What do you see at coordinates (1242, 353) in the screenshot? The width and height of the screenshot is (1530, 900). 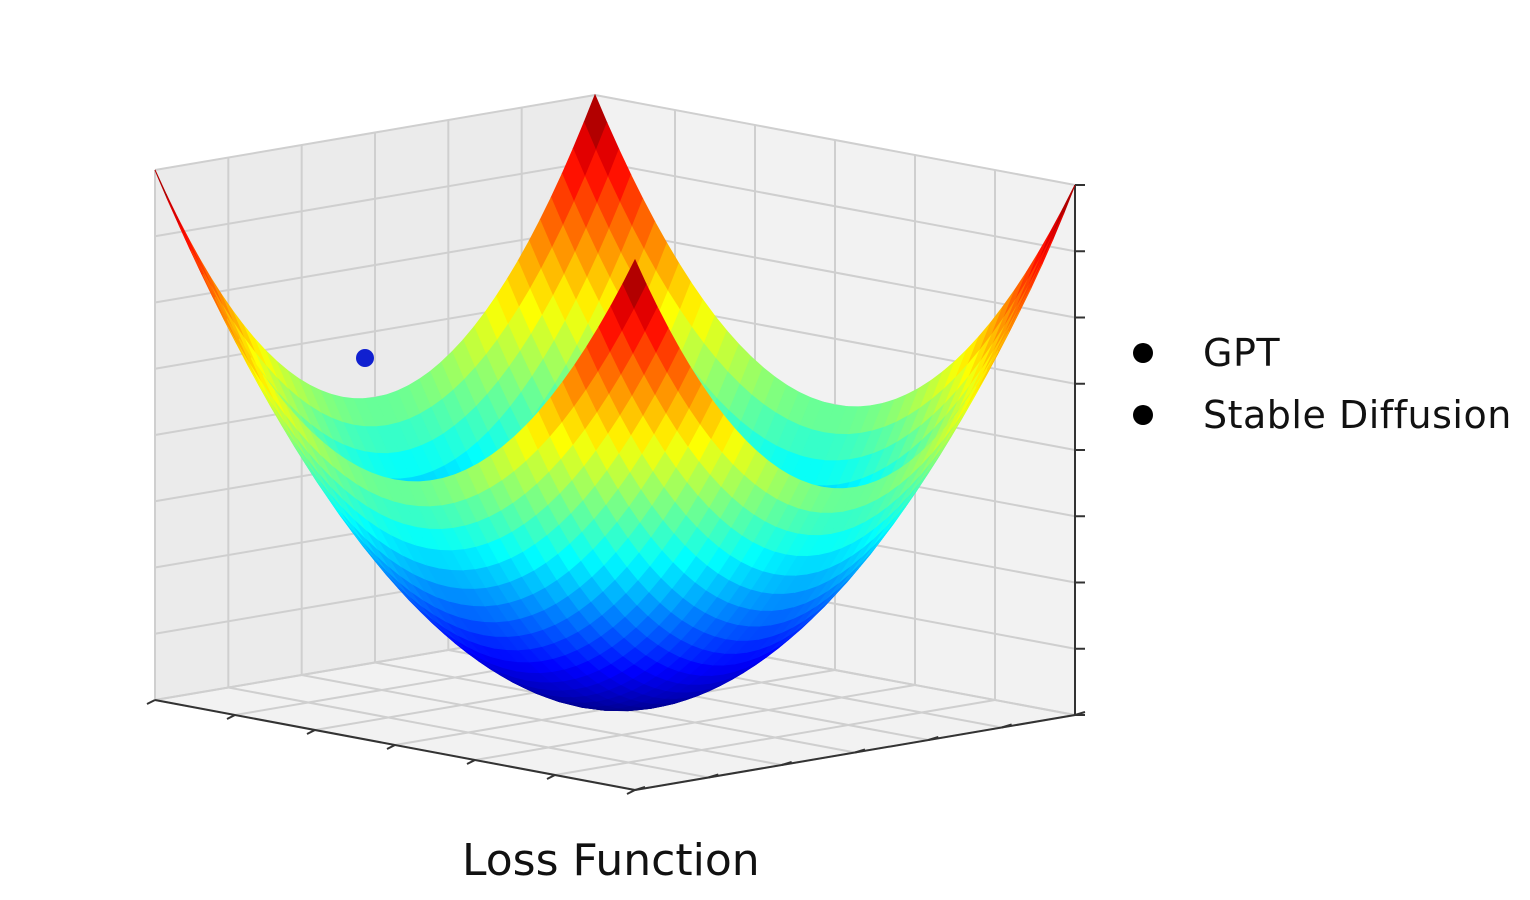 I see `legend-label: GPT` at bounding box center [1242, 353].